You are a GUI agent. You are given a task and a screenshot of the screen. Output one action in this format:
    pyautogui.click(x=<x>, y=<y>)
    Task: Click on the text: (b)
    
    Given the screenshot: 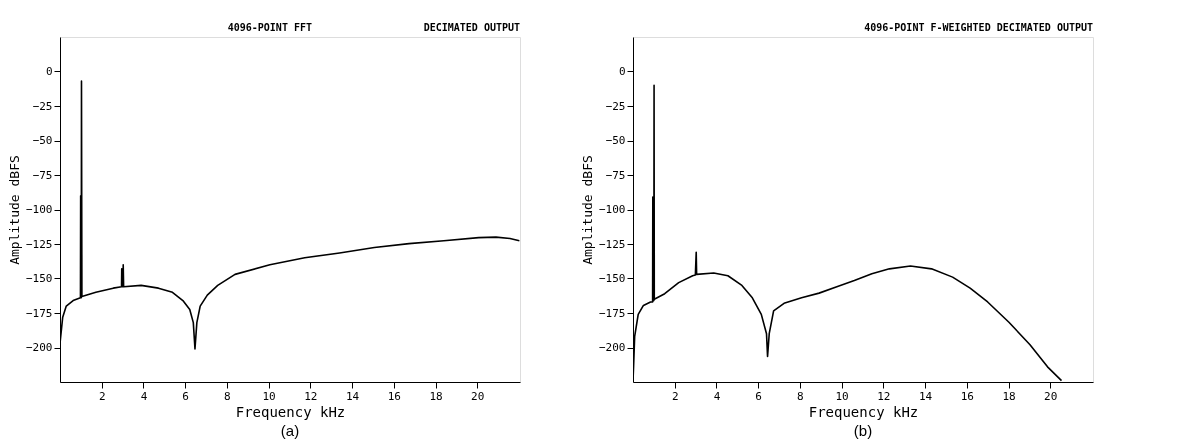 What is the action you would take?
    pyautogui.click(x=863, y=430)
    